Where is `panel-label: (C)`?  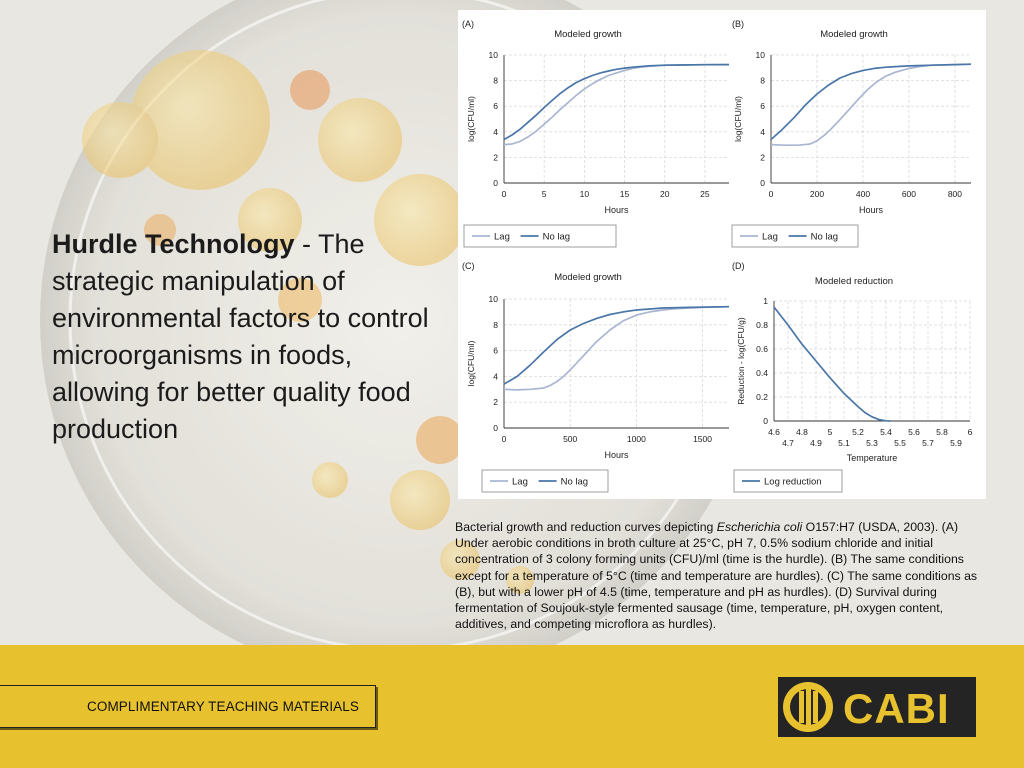 panel-label: (C) is located at coordinates (468, 266).